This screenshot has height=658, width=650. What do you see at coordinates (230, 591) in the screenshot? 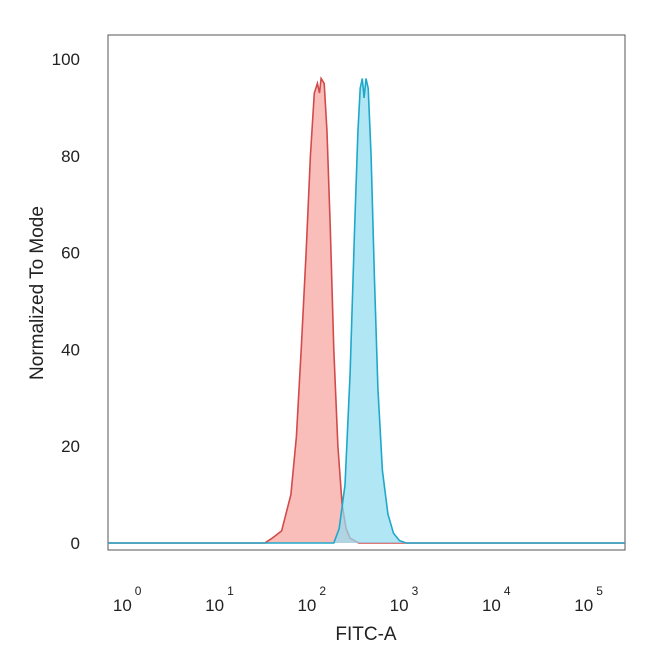
I see `x-tick-exponent: 1` at bounding box center [230, 591].